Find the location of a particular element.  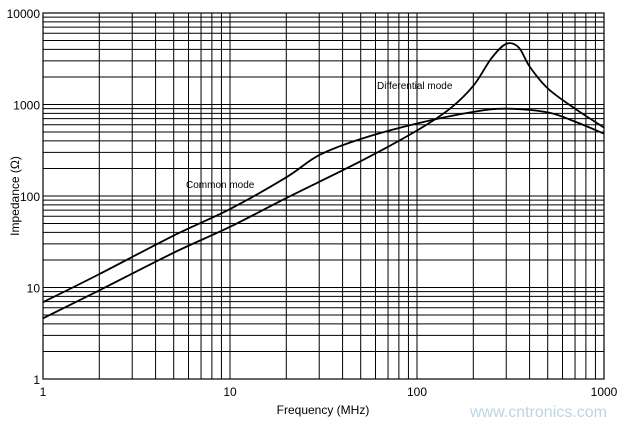

watermark: www.cntronics.com is located at coordinates (538, 412).